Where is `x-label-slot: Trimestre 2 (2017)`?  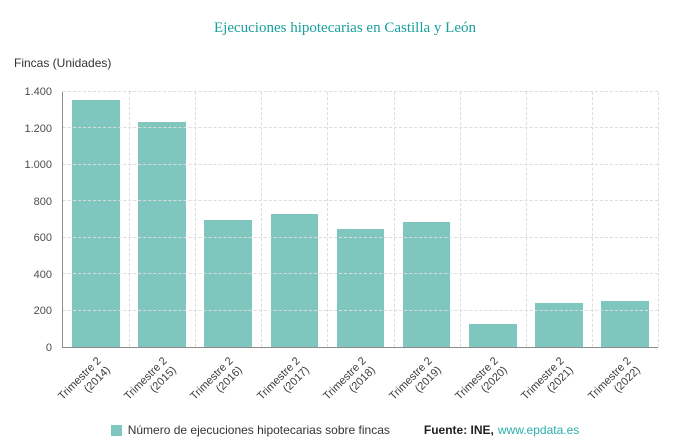
x-label-slot: Trimestre 2 (2017) is located at coordinates (291, 381).